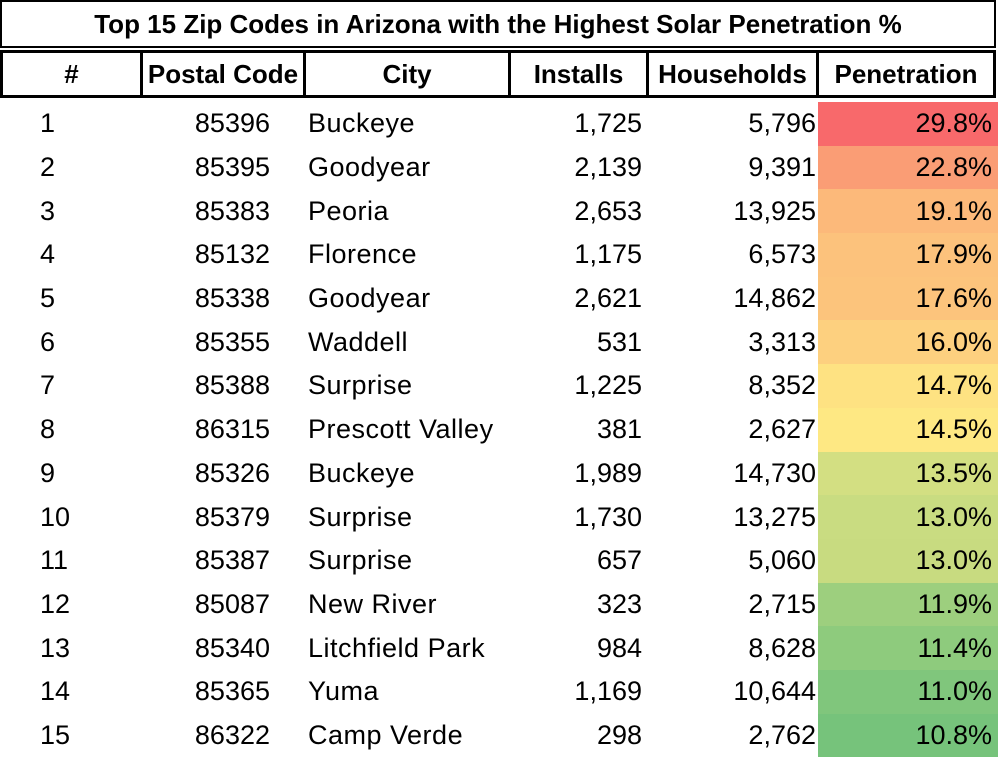 Image resolution: width=1000 pixels, height=757 pixels. I want to click on city-cell: Camp Verde, so click(386, 734).